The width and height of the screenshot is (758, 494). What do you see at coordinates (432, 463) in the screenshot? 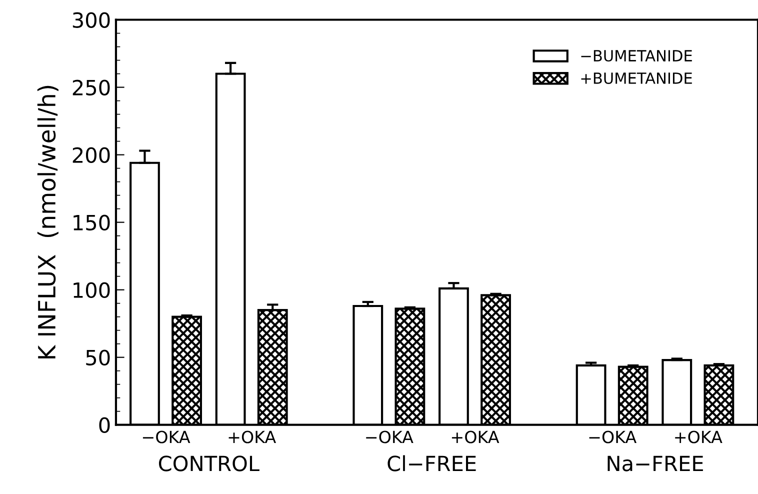
I see `text: Cl−FREE` at bounding box center [432, 463].